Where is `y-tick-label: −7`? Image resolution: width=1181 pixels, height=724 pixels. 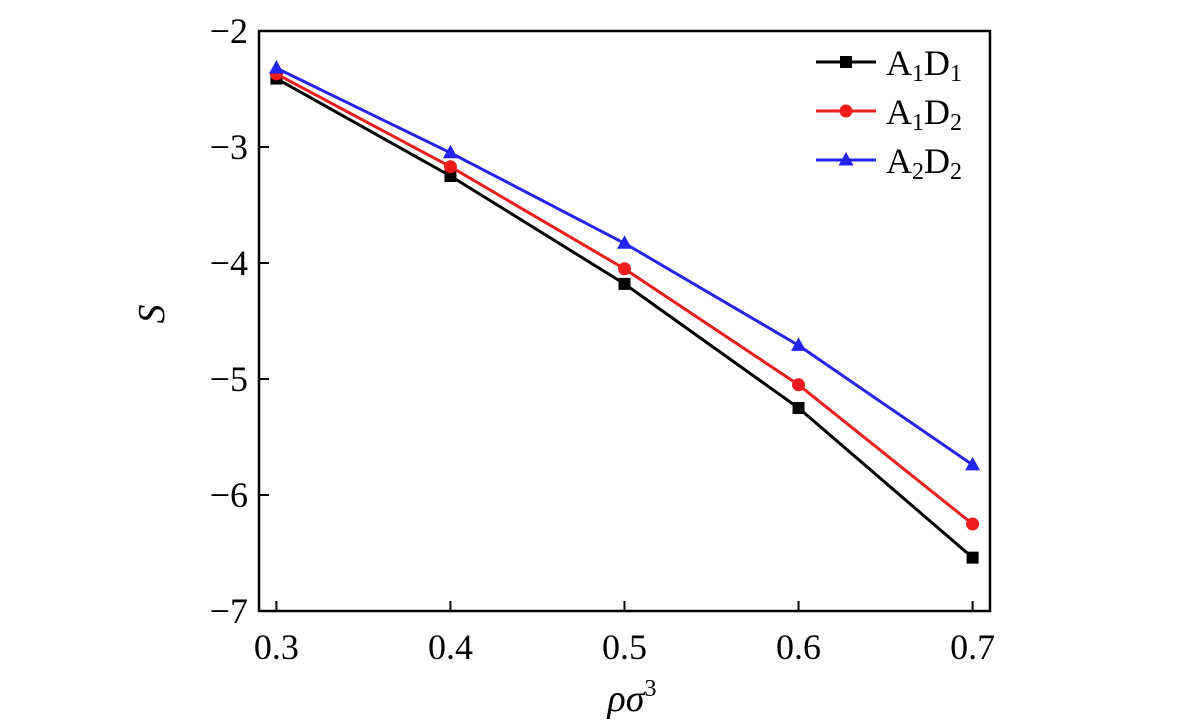
y-tick-label: −7 is located at coordinates (229, 611).